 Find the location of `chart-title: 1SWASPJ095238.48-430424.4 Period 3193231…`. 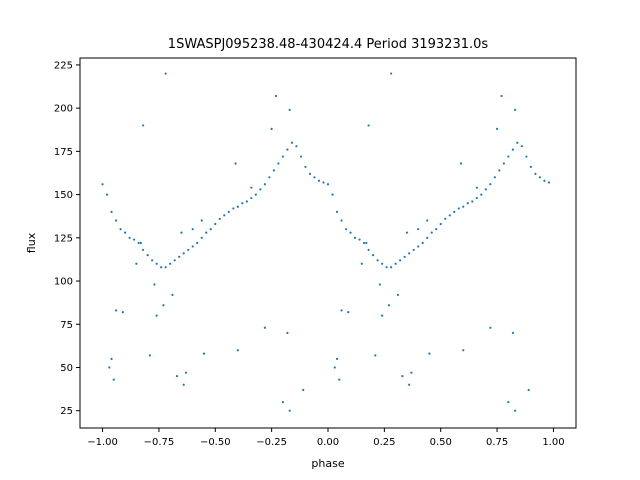

chart-title: 1SWASPJ095238.48-430424.4 Period 3193231… is located at coordinates (328, 44).